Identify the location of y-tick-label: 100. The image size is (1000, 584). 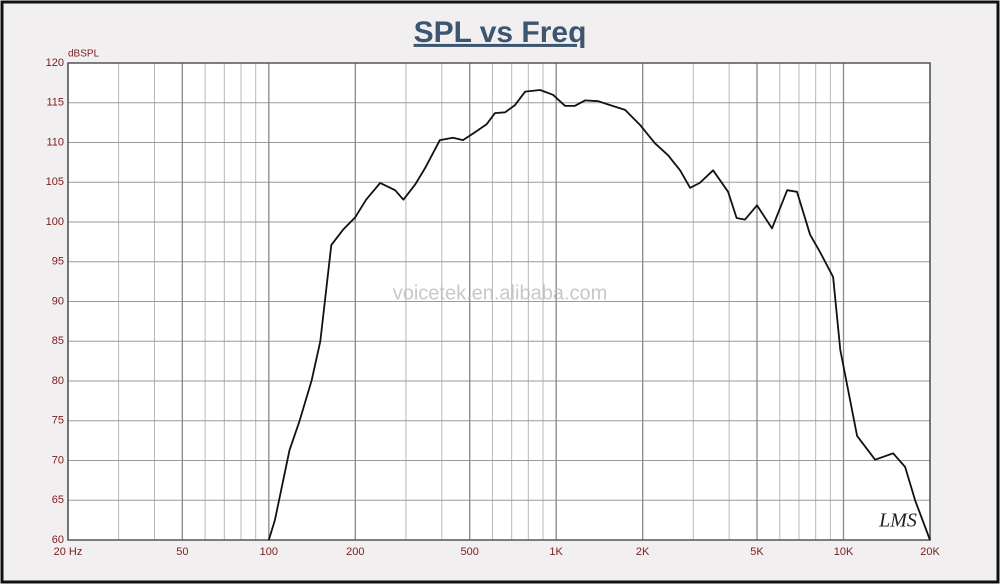
(55, 222).